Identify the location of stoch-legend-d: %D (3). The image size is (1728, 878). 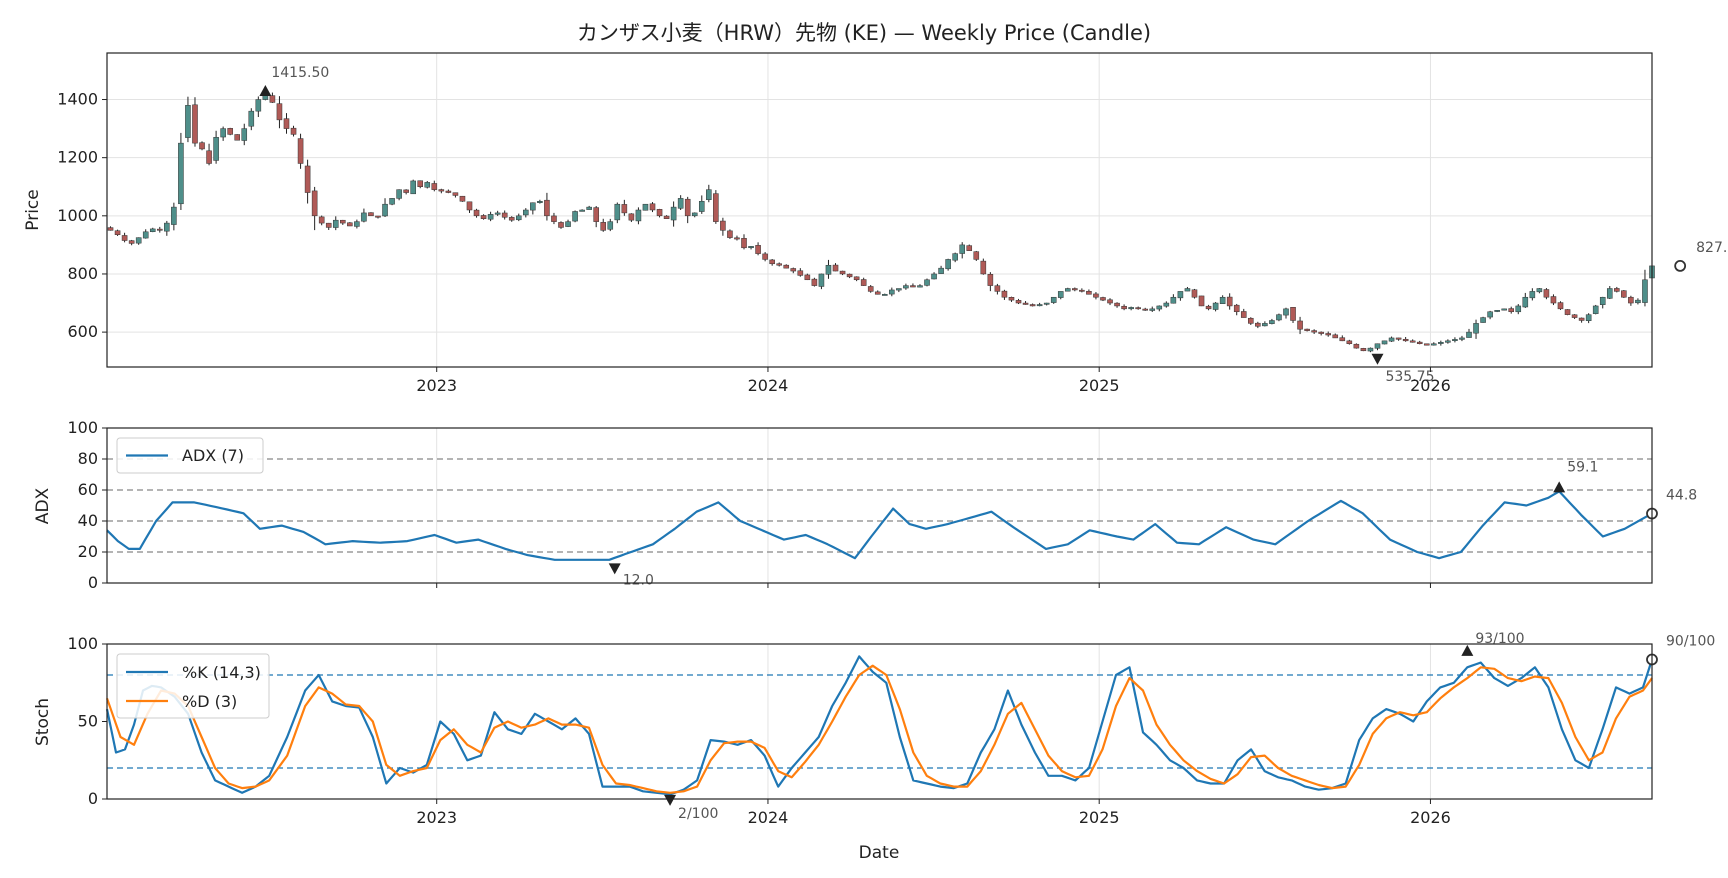
(209, 701).